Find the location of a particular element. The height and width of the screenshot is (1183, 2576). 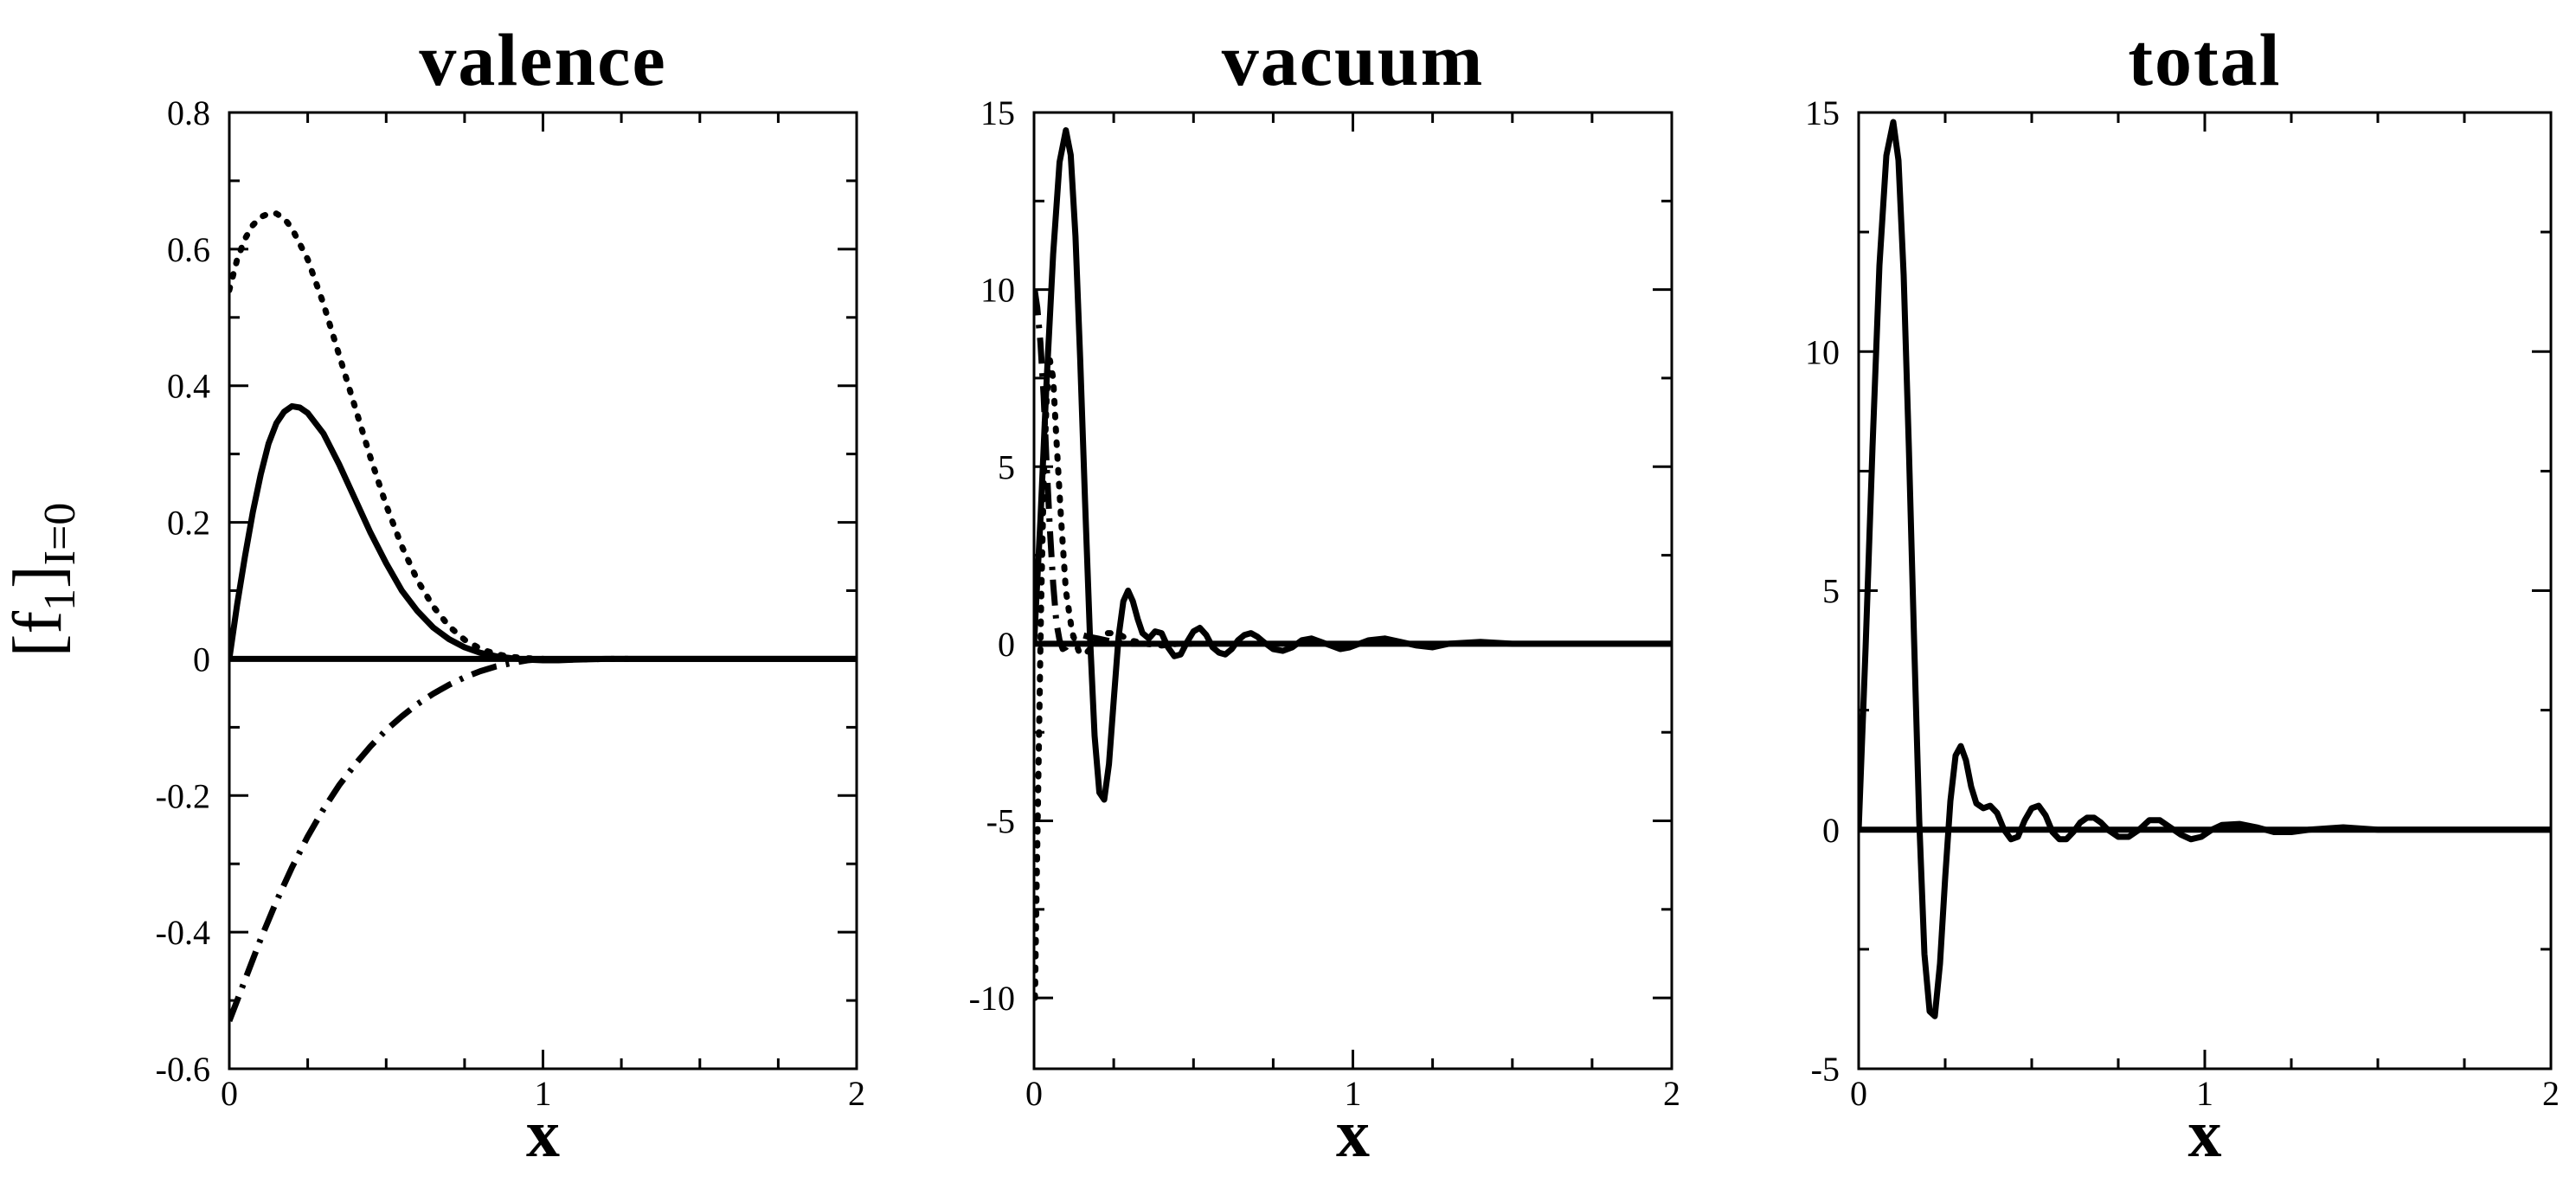

y-tick-label: 0.4 is located at coordinates (189, 387).